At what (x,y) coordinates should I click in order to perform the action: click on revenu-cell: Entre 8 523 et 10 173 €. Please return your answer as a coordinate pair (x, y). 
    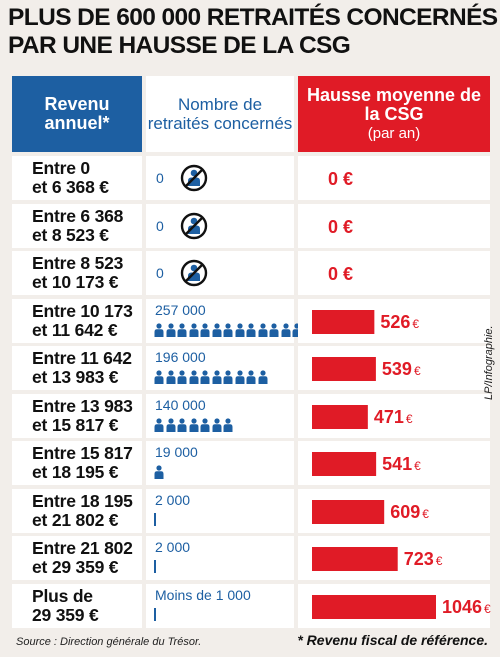
    Looking at the image, I should click on (77, 273).